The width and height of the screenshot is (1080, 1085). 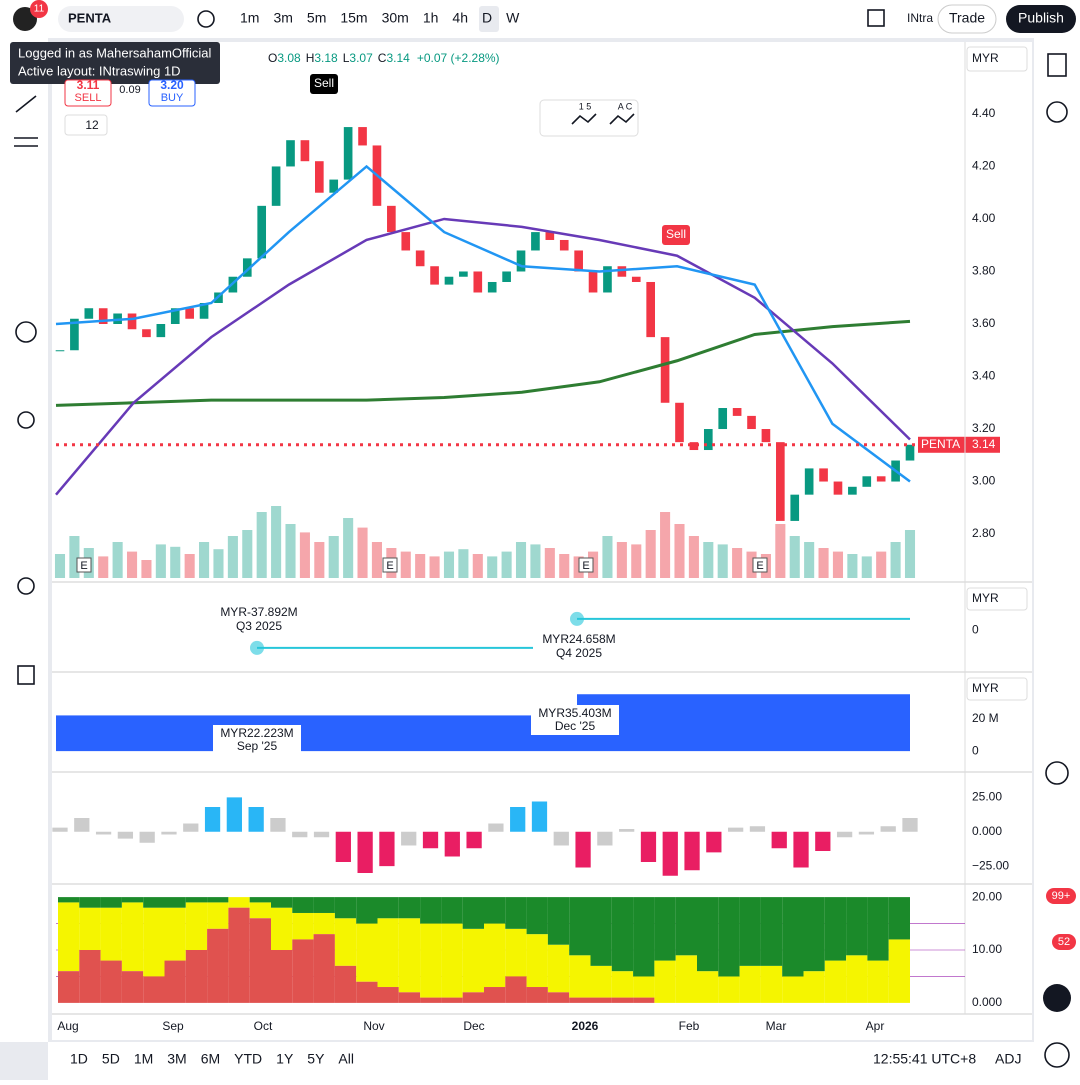 What do you see at coordinates (88, 98) in the screenshot?
I see `sell-label: SELL` at bounding box center [88, 98].